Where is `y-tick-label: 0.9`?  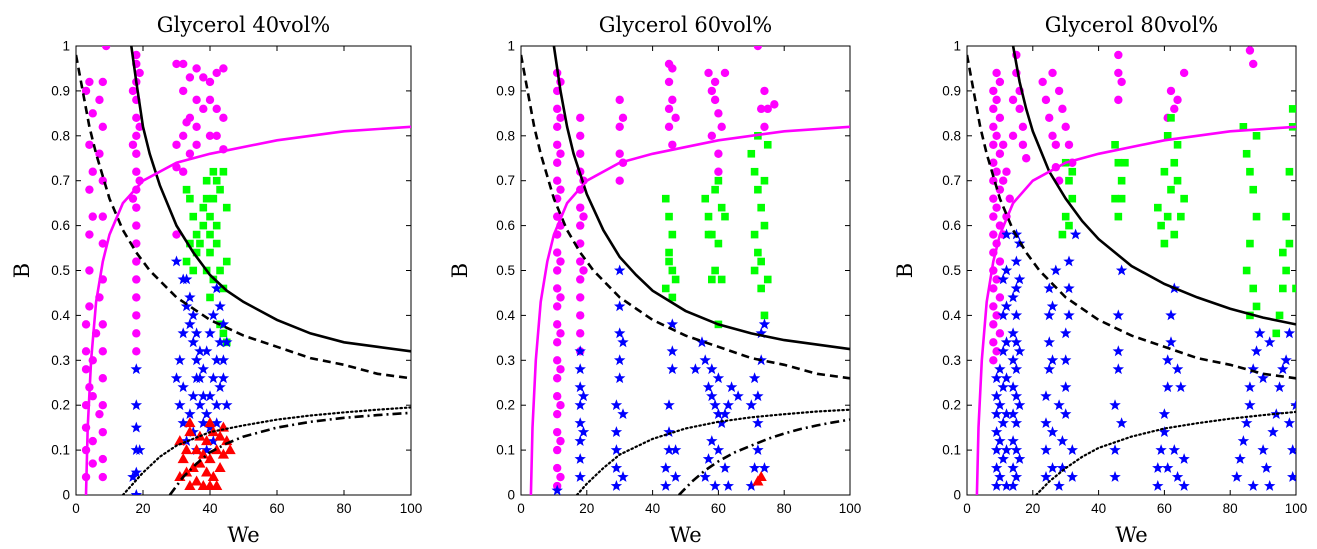 y-tick-label: 0.9 is located at coordinates (951, 90).